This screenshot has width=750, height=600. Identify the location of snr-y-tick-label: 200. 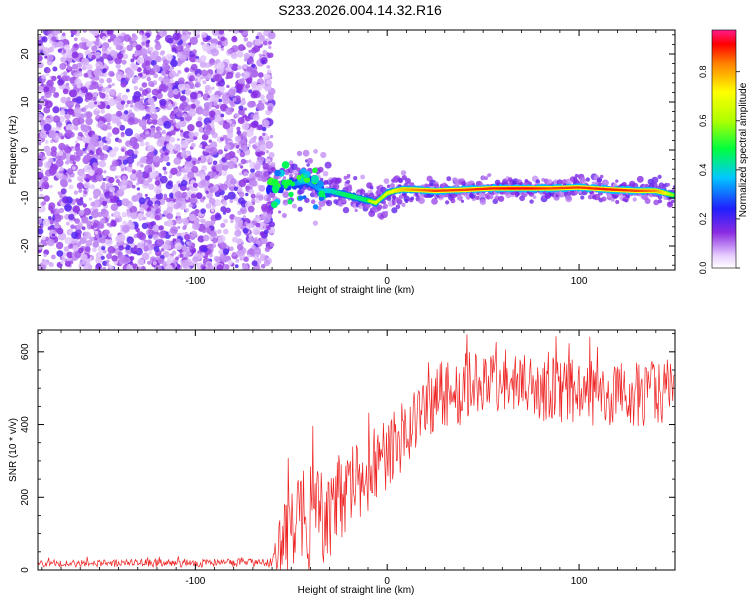
(25, 496).